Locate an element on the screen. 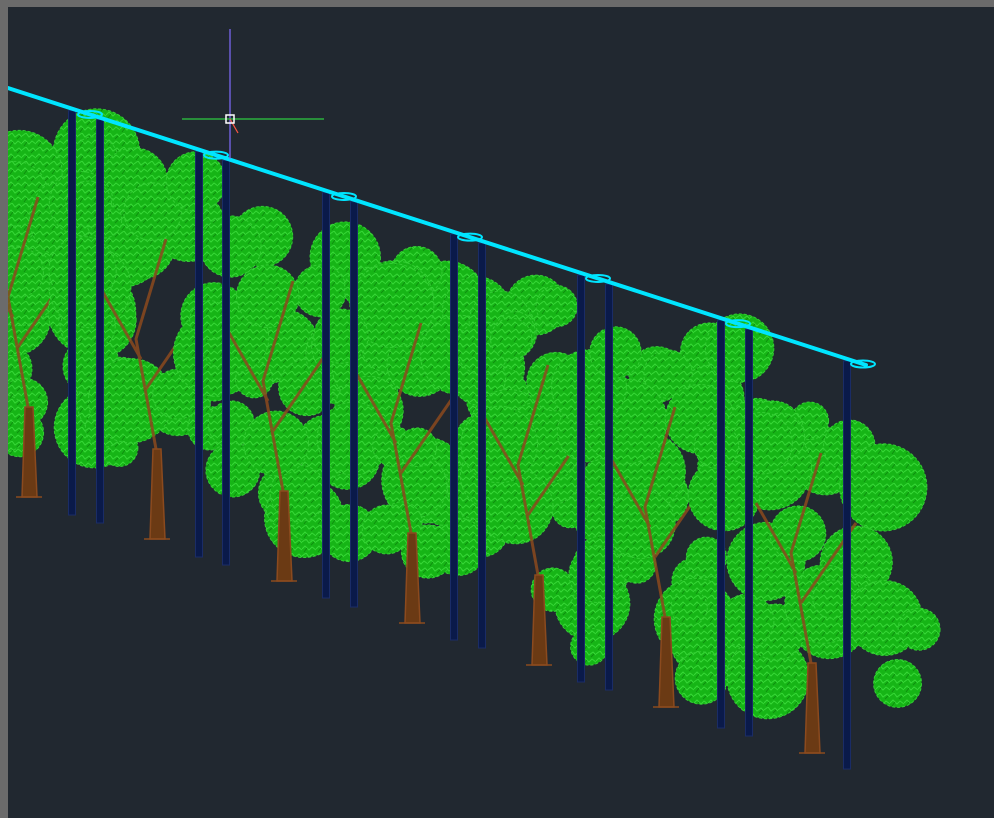 This screenshot has width=994, height=818. pickbox is located at coordinates (230, 119).